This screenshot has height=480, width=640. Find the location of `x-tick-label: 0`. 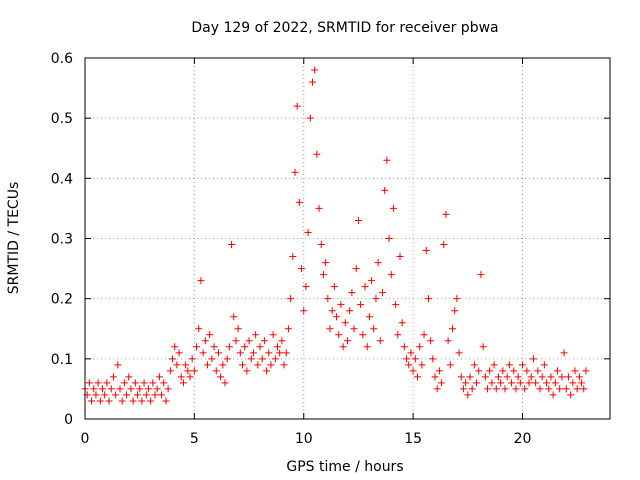

x-tick-label: 0 is located at coordinates (85, 439).